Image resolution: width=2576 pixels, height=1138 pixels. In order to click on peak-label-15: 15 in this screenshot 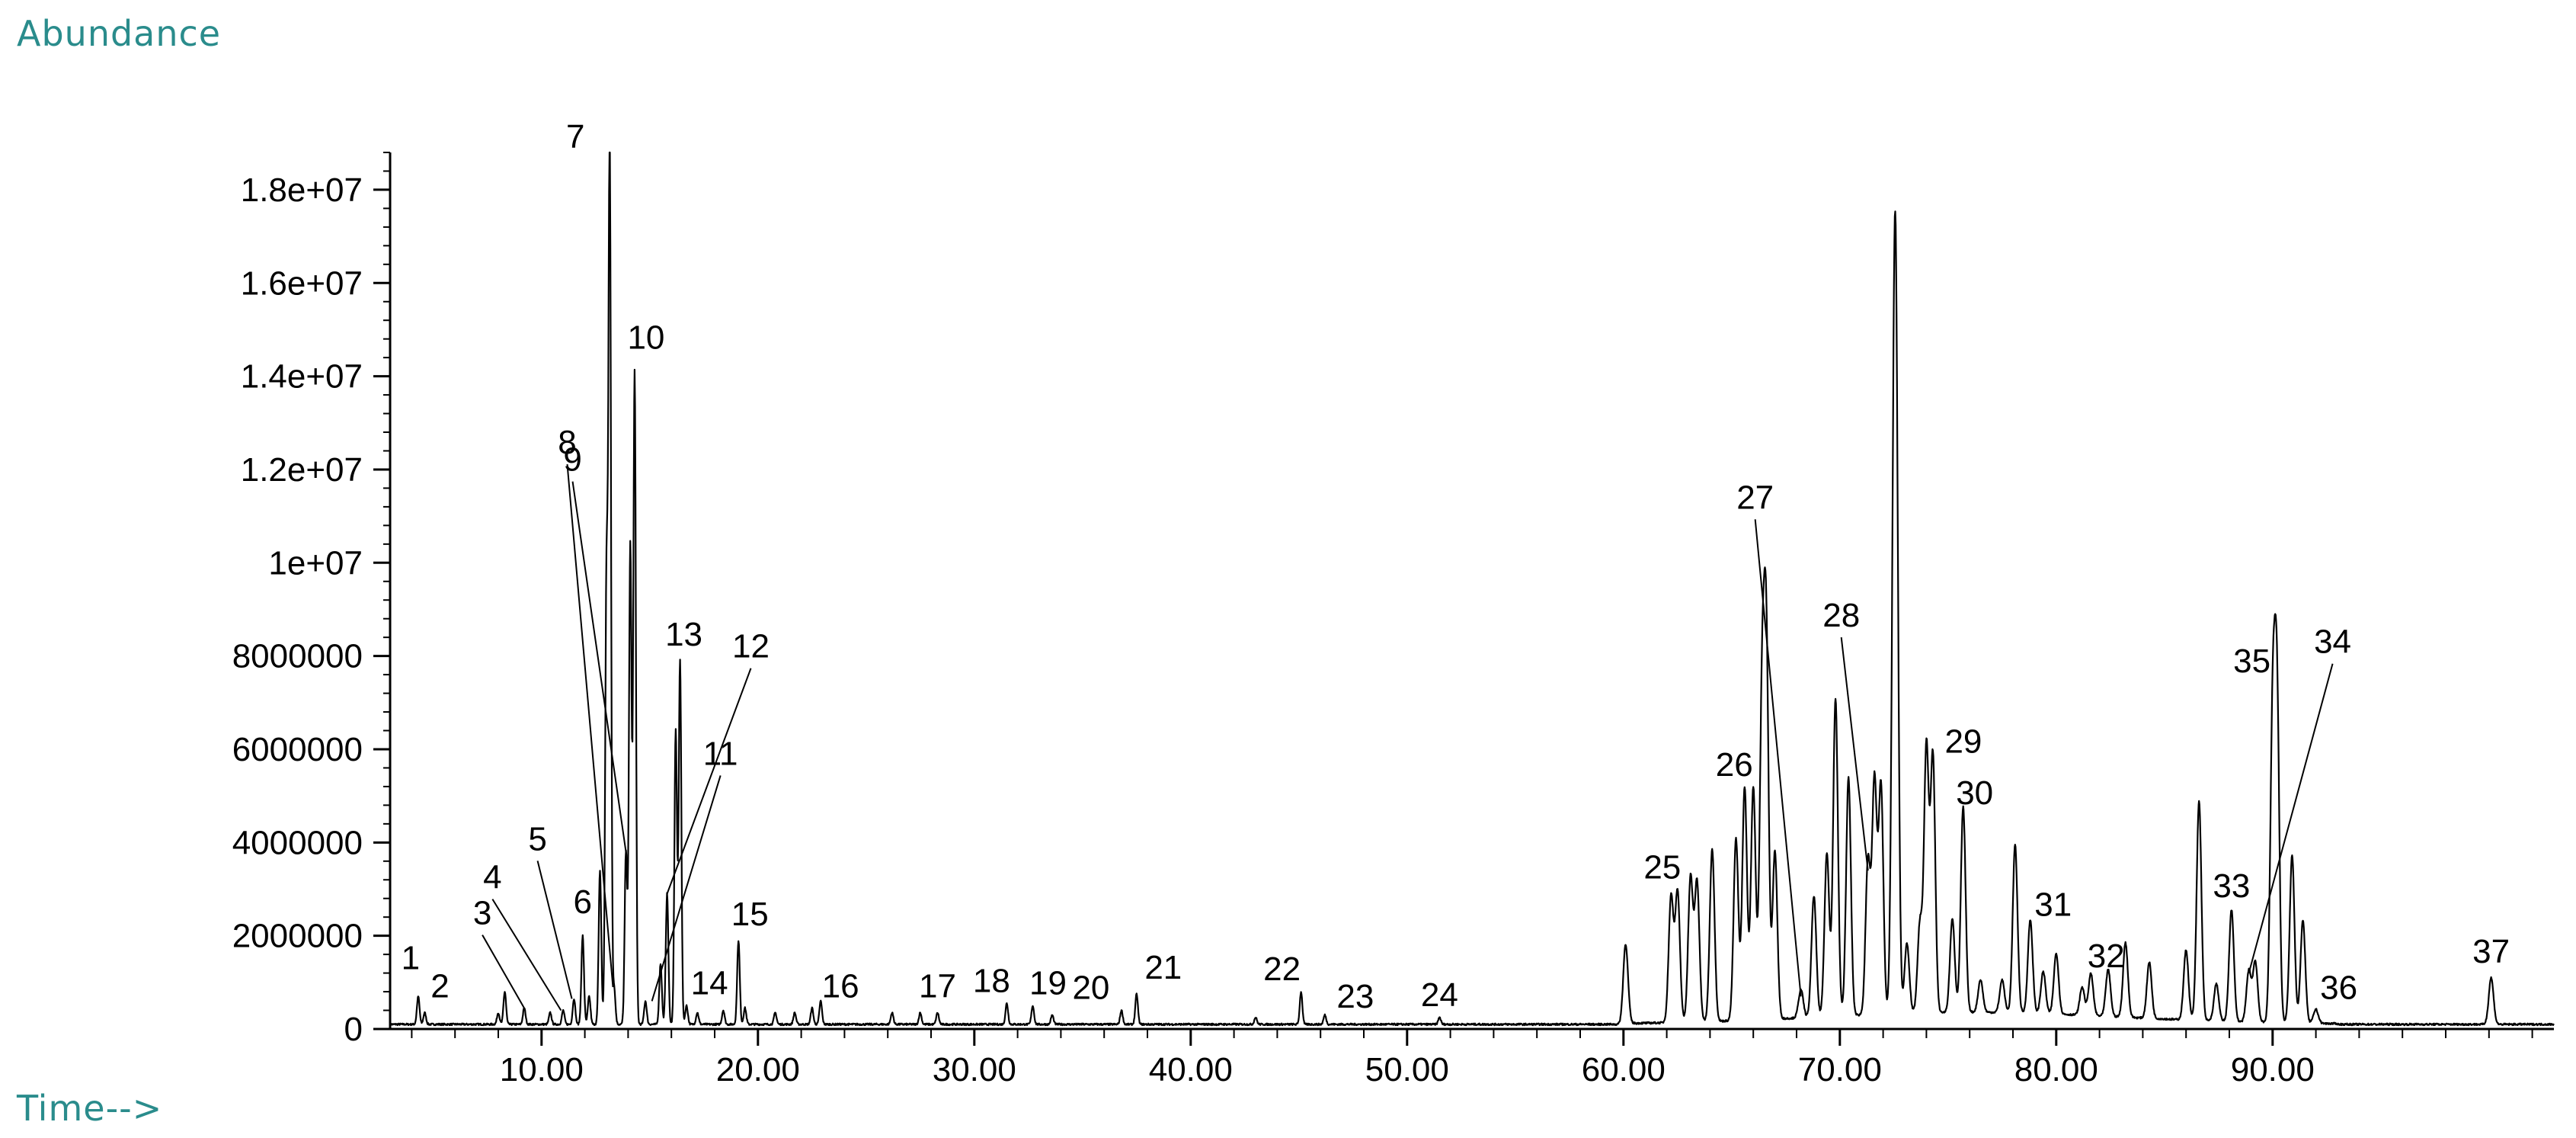, I will do `click(750, 914)`.